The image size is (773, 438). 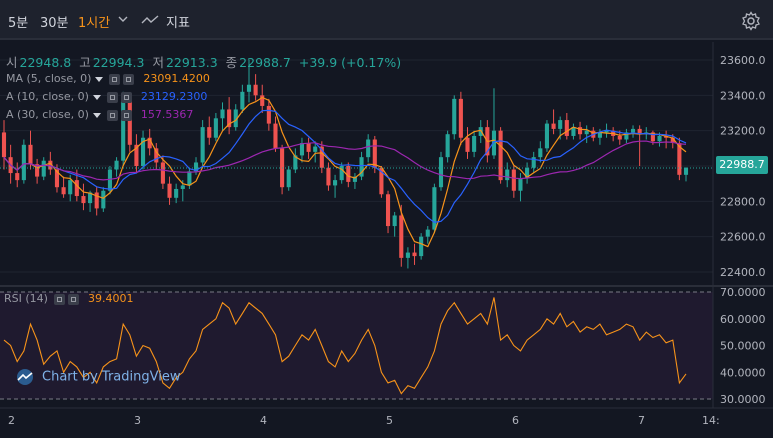 What do you see at coordinates (94, 23) in the screenshot?
I see `interval-1h-button: 1시간` at bounding box center [94, 23].